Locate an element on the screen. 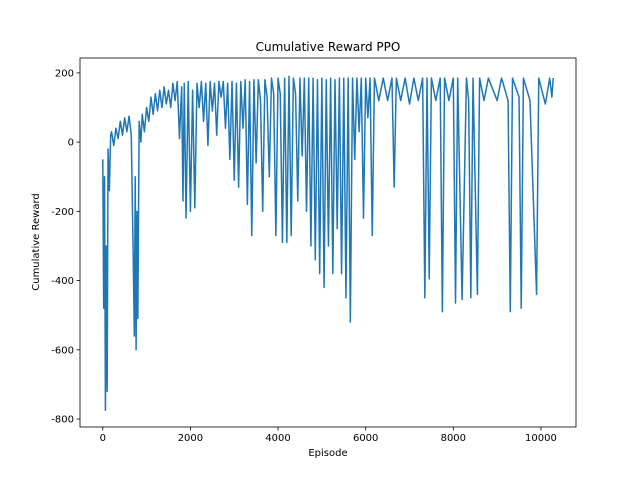 This screenshot has height=480, width=640. y-tick-label: -600 is located at coordinates (62, 350).